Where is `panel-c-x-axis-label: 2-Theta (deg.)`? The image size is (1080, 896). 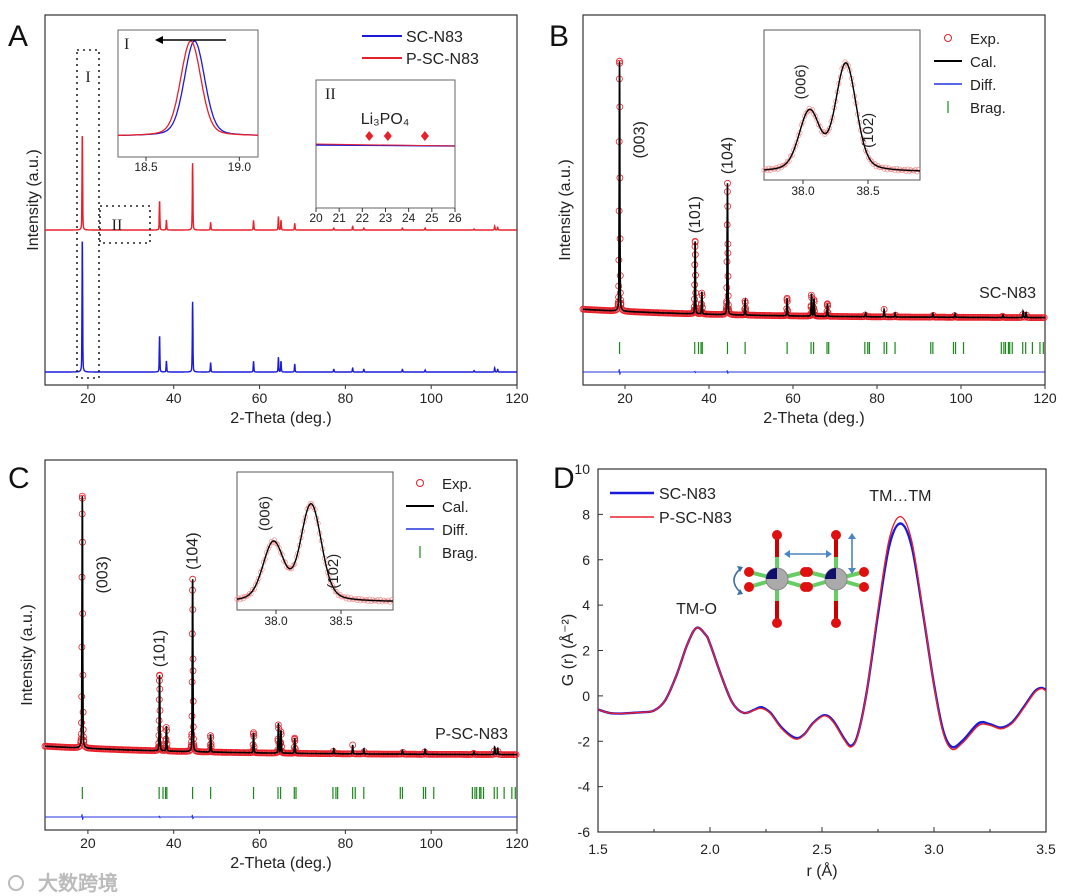 panel-c-x-axis-label: 2-Theta (deg.) is located at coordinates (280, 863).